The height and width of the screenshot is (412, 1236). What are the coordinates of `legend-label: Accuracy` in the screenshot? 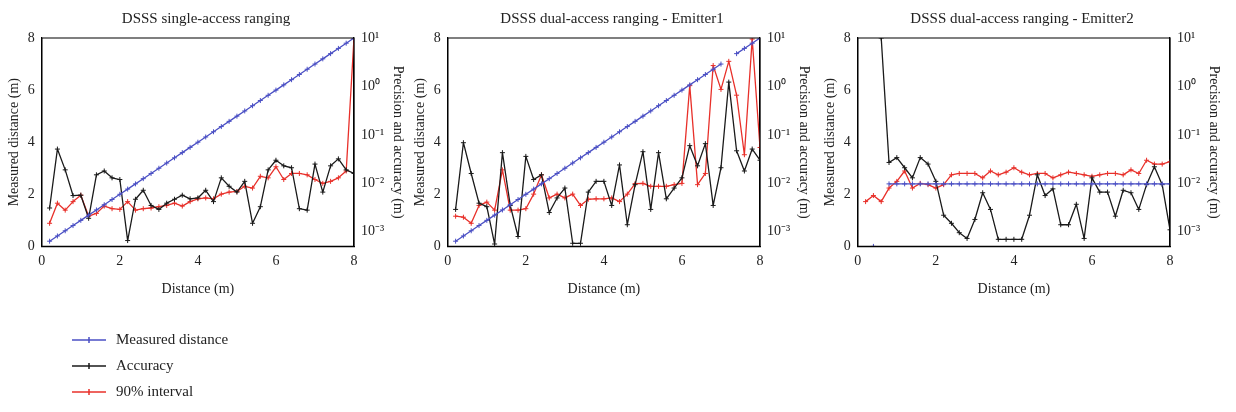 It's located at (145, 364).